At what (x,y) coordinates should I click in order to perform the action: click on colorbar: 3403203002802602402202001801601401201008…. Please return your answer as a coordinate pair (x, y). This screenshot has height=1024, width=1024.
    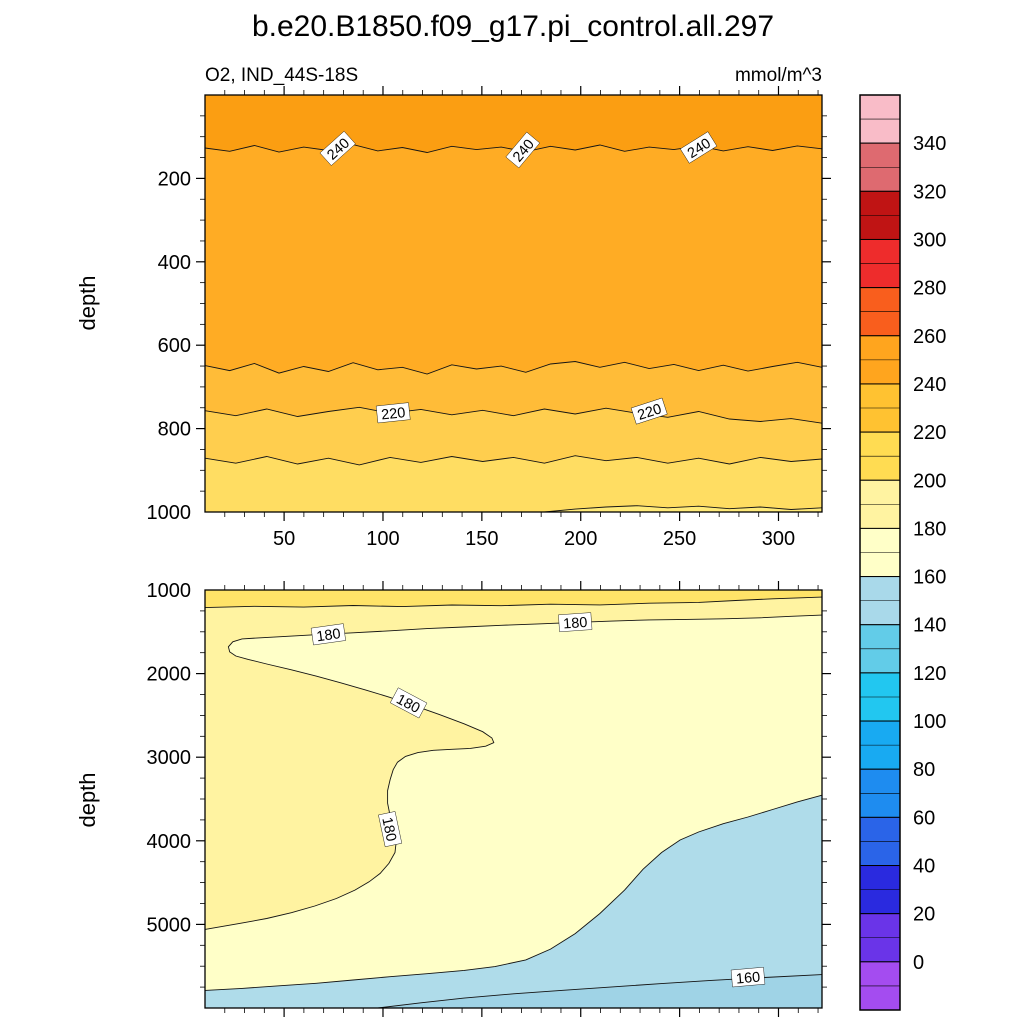
    Looking at the image, I should click on (902, 552).